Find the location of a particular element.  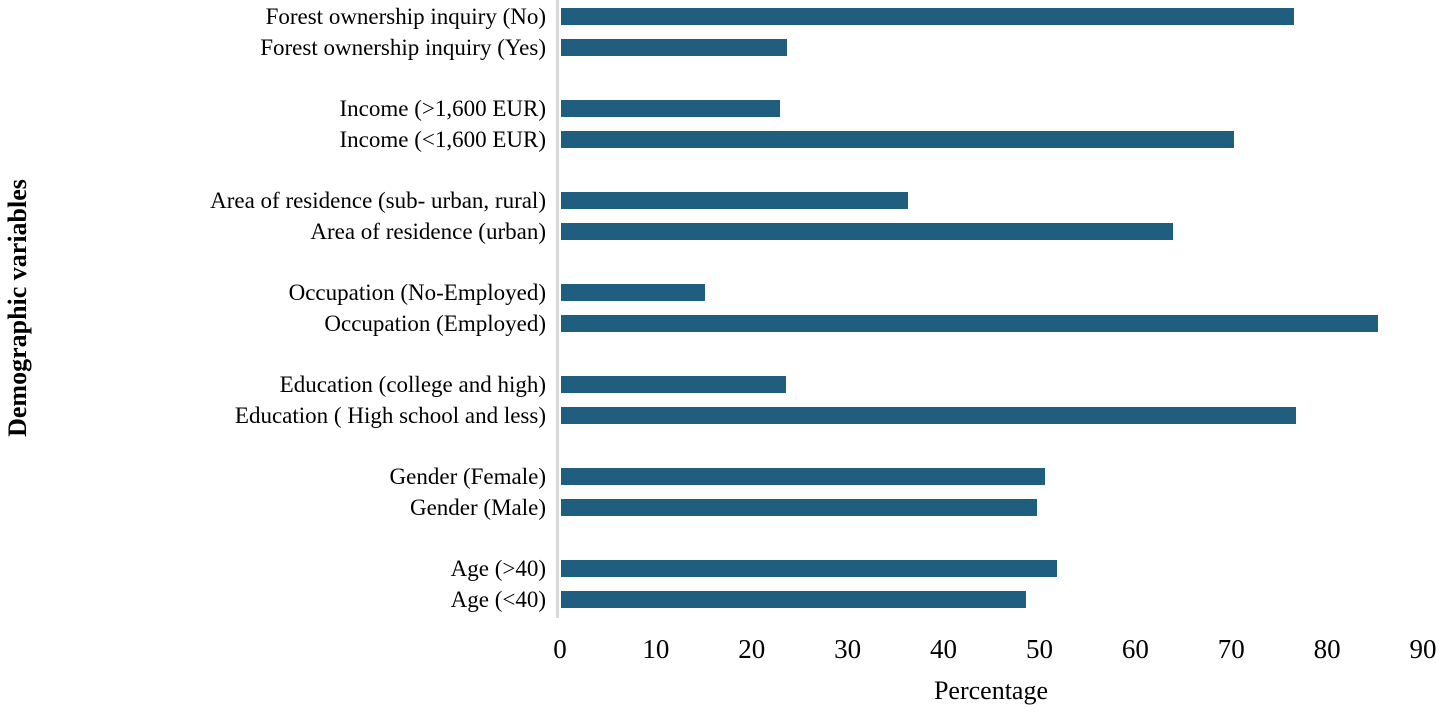

x-tick-label: 0 is located at coordinates (560, 649).